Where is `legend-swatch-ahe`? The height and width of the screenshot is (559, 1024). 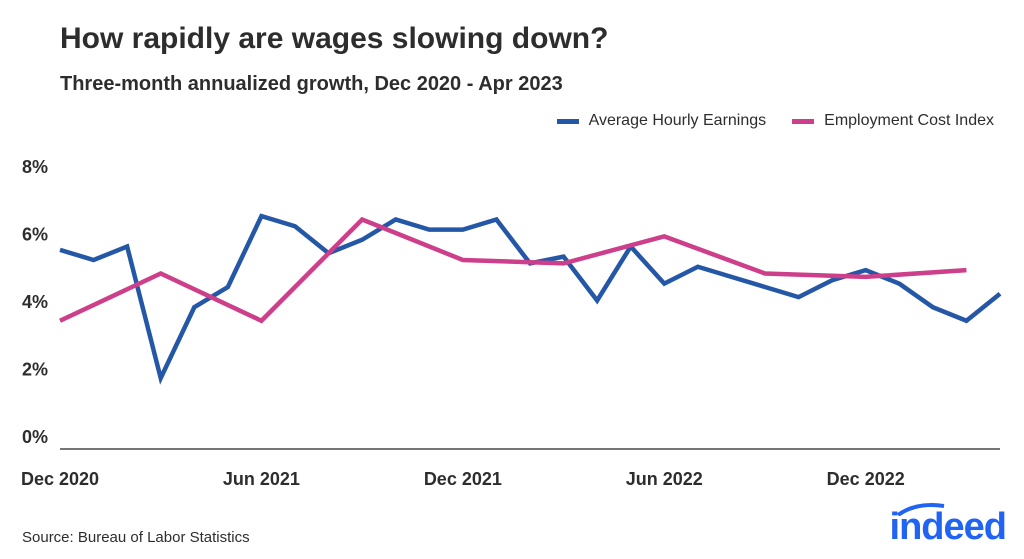
legend-swatch-ahe is located at coordinates (567, 121).